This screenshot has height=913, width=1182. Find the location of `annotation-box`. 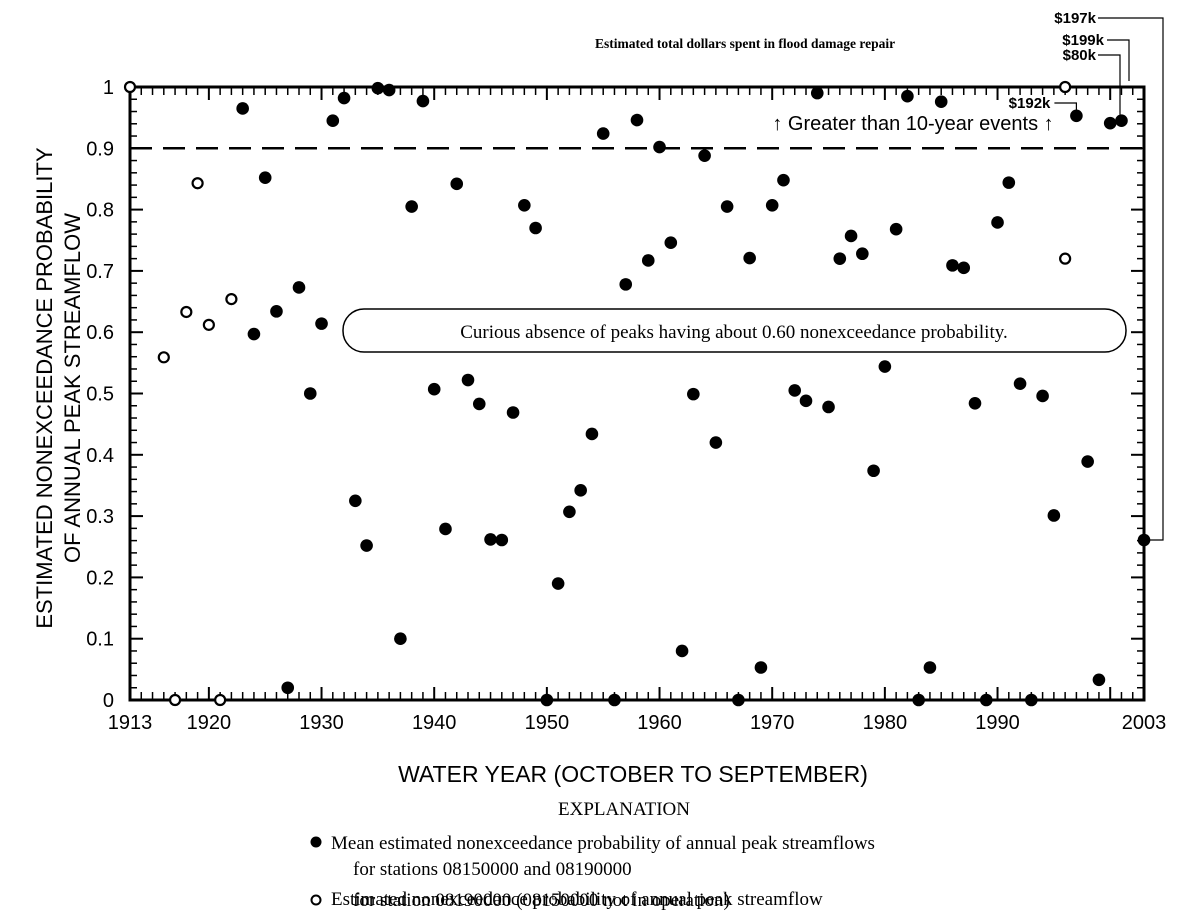

annotation-box is located at coordinates (734, 330).